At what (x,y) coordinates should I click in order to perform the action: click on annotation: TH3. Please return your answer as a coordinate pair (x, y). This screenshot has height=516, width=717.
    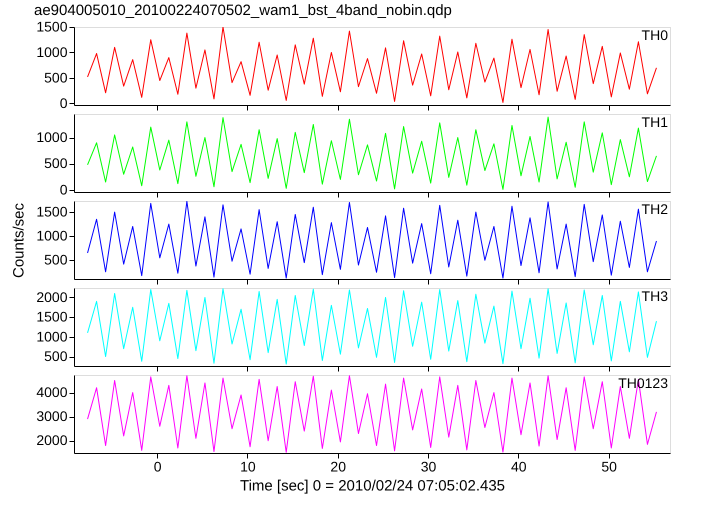
    Looking at the image, I should click on (655, 296).